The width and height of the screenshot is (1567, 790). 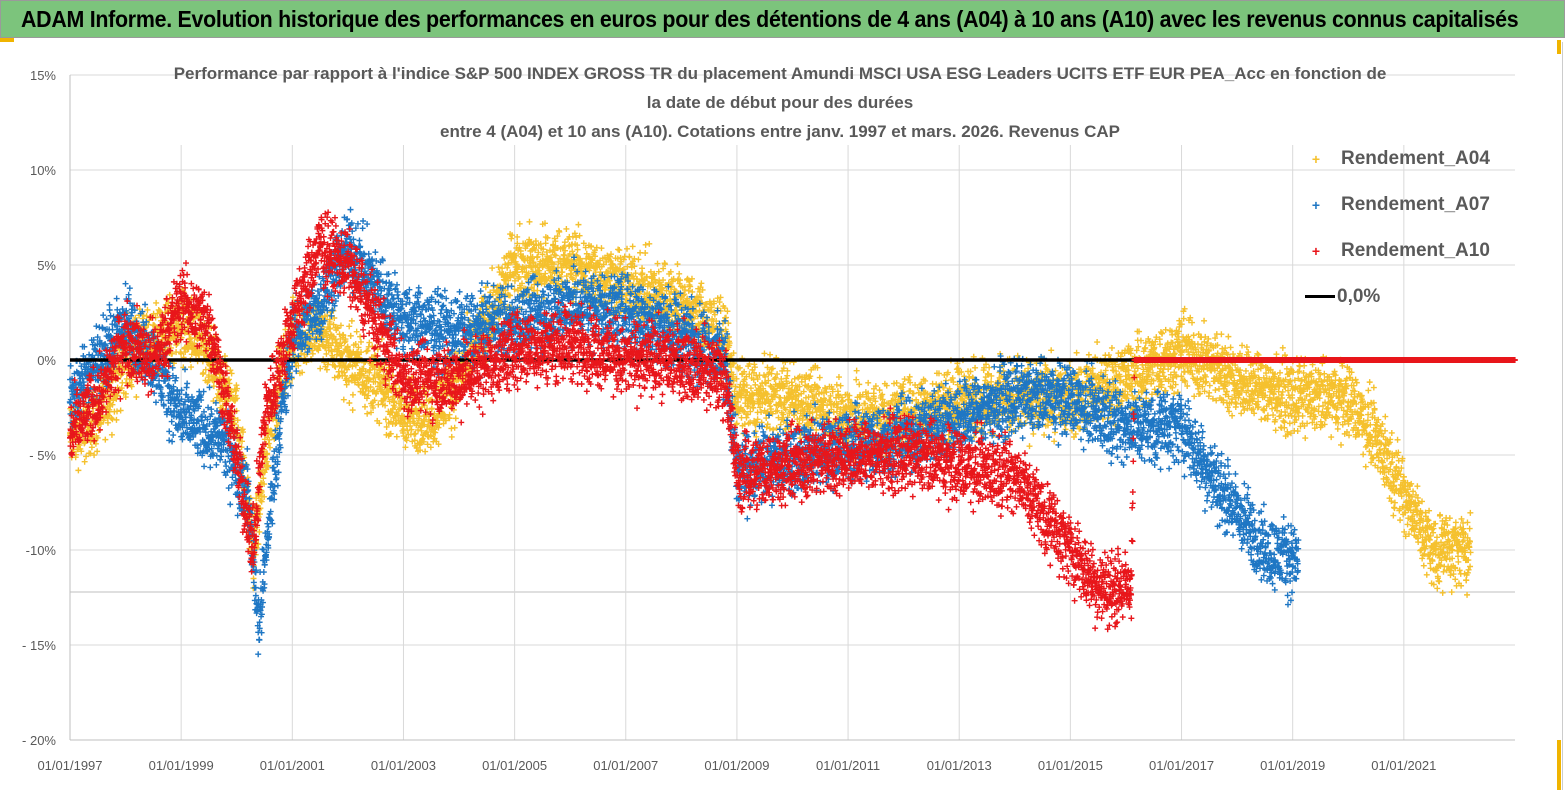 I want to click on y-tick-label: - 20%, so click(x=39, y=740).